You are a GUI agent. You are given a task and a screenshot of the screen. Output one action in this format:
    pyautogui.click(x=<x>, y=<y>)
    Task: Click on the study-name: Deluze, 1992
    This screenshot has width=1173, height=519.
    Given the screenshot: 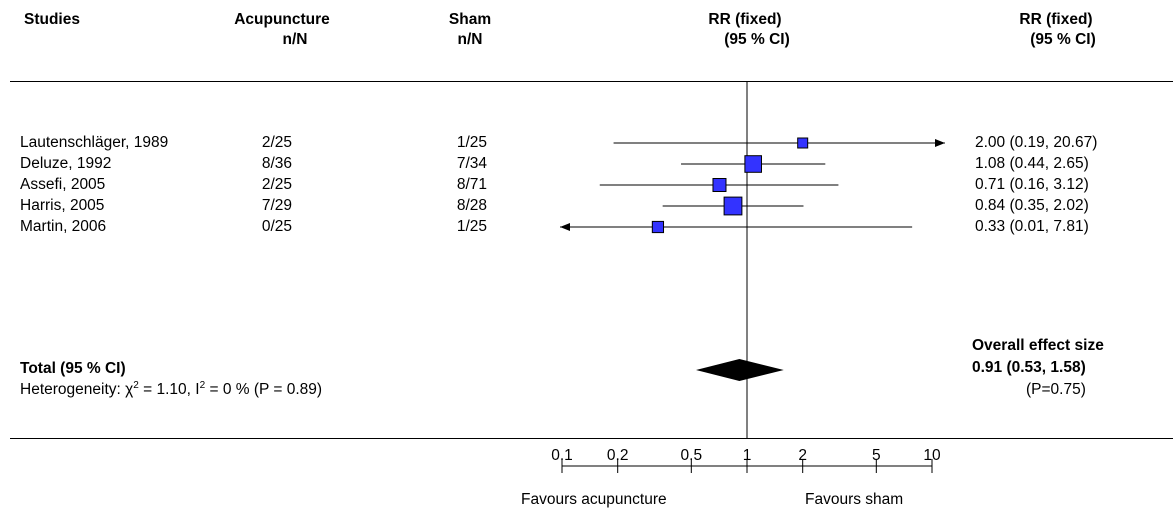 What is the action you would take?
    pyautogui.click(x=66, y=163)
    